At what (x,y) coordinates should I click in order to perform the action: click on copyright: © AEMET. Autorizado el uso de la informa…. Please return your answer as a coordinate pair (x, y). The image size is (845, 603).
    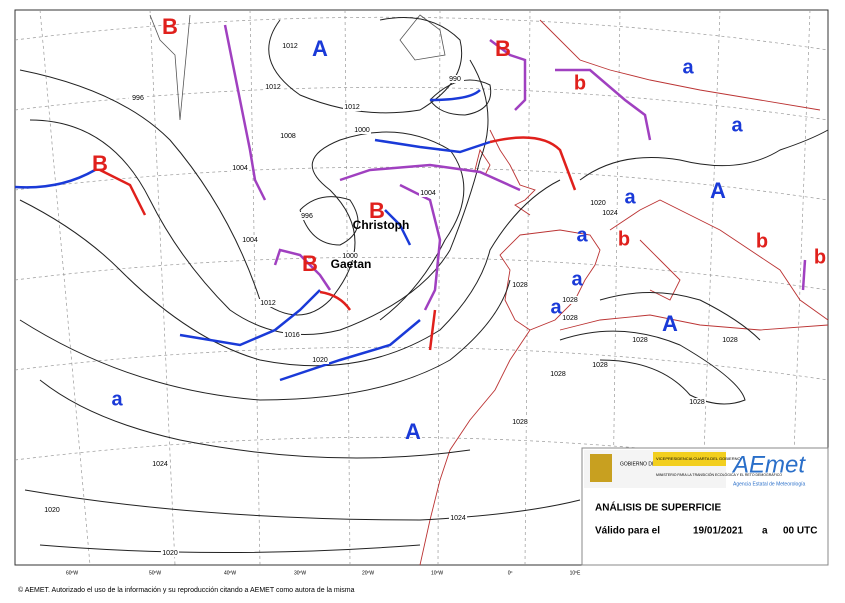
    Looking at the image, I should click on (186, 590).